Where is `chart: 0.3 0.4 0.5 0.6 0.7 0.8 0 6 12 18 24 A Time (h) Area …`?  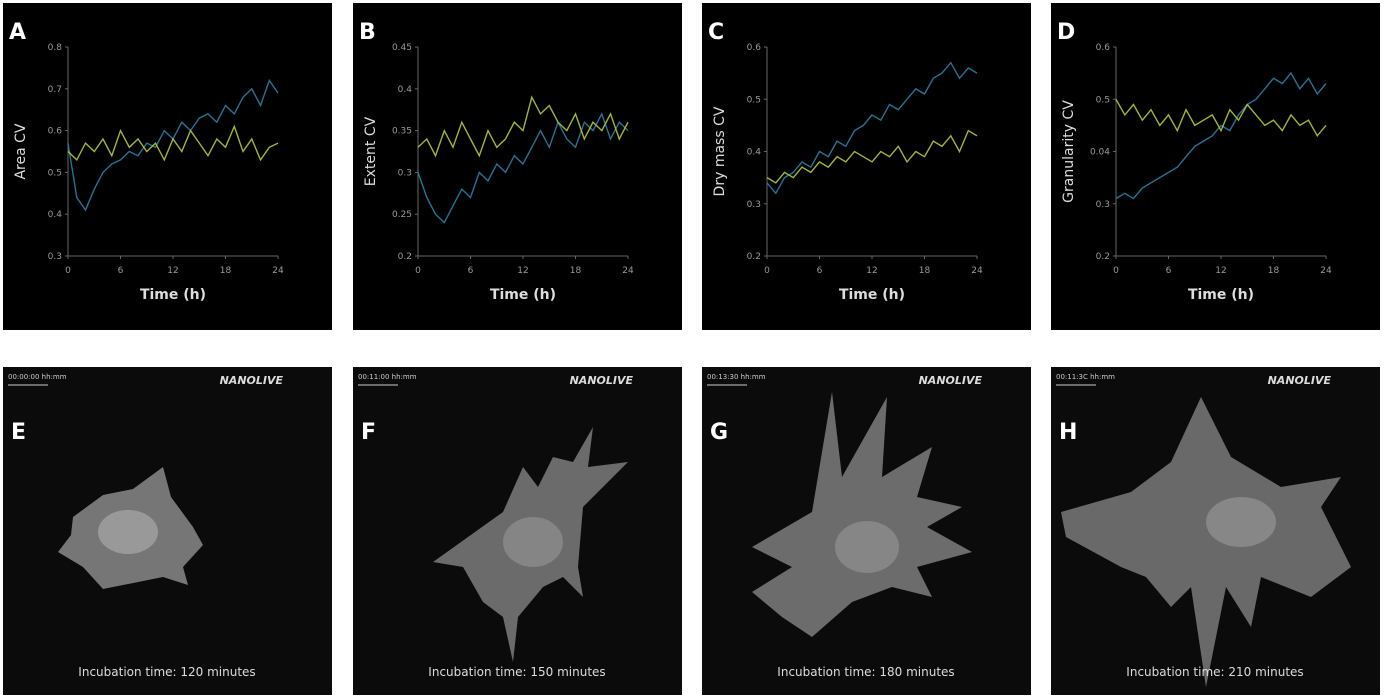 chart: 0.3 0.4 0.5 0.6 0.7 0.8 0 6 12 18 24 A Time (h) Area … is located at coordinates (167, 166).